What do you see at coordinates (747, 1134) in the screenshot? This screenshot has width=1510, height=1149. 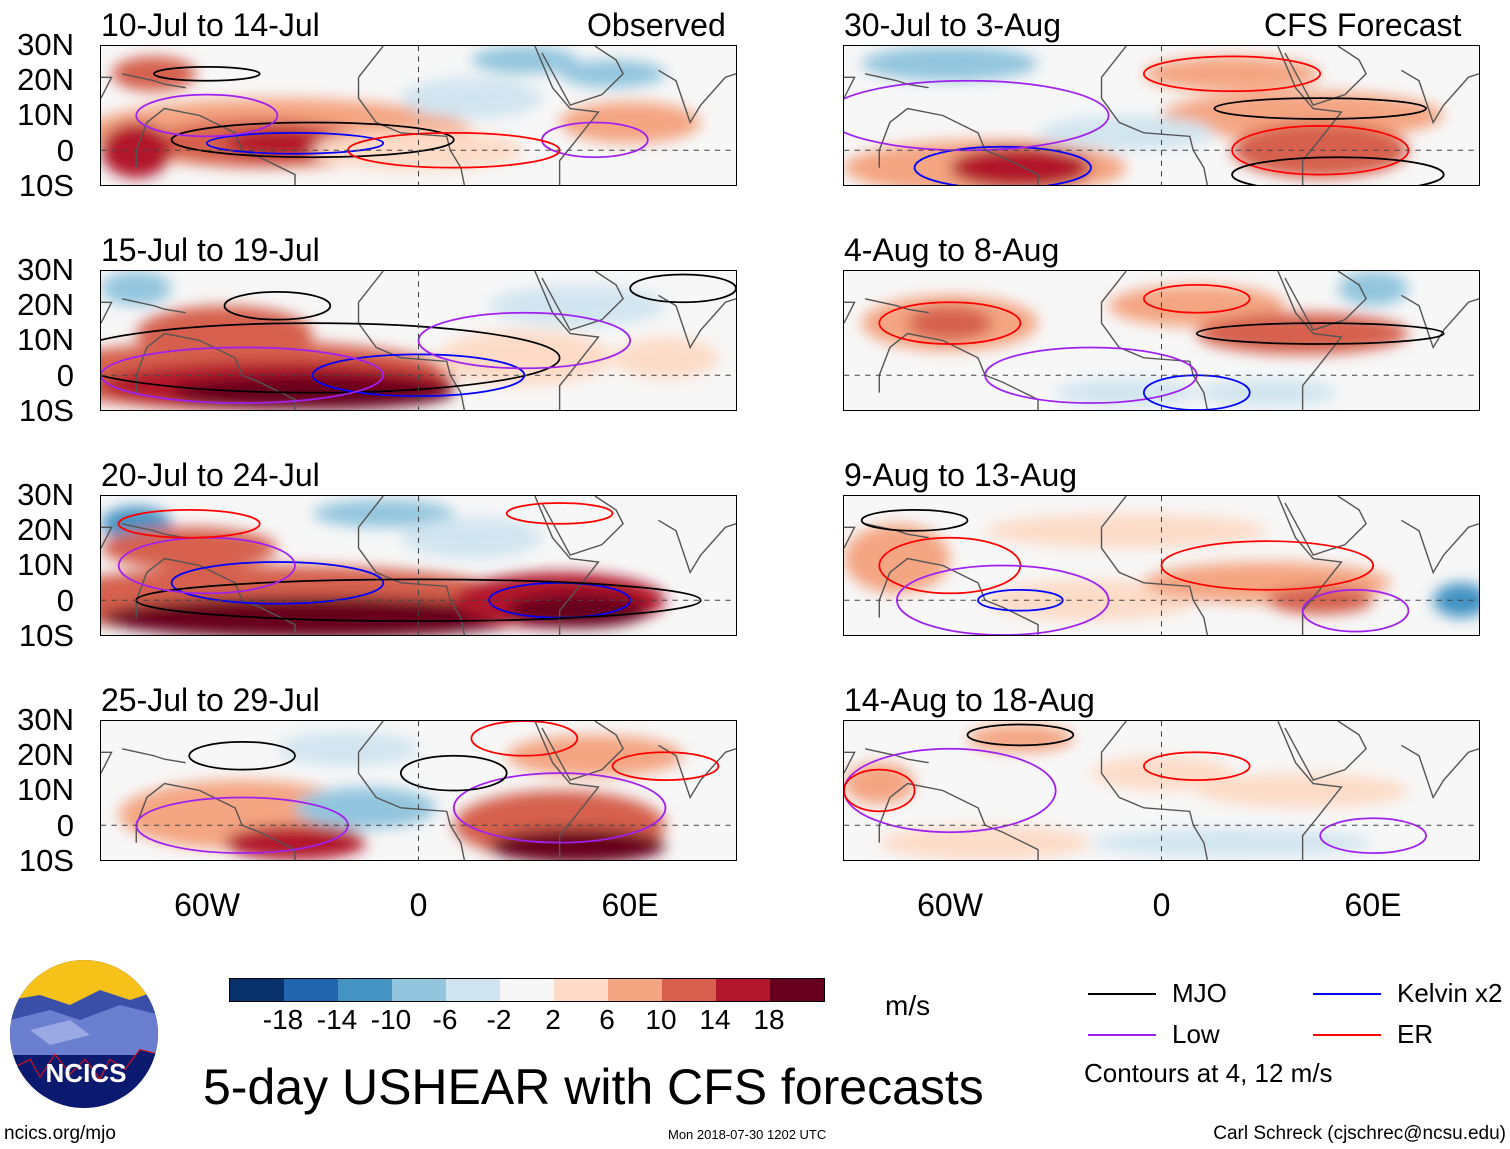 I see `footer-timestamp: Mon 2018-07-30 1202 UTC` at bounding box center [747, 1134].